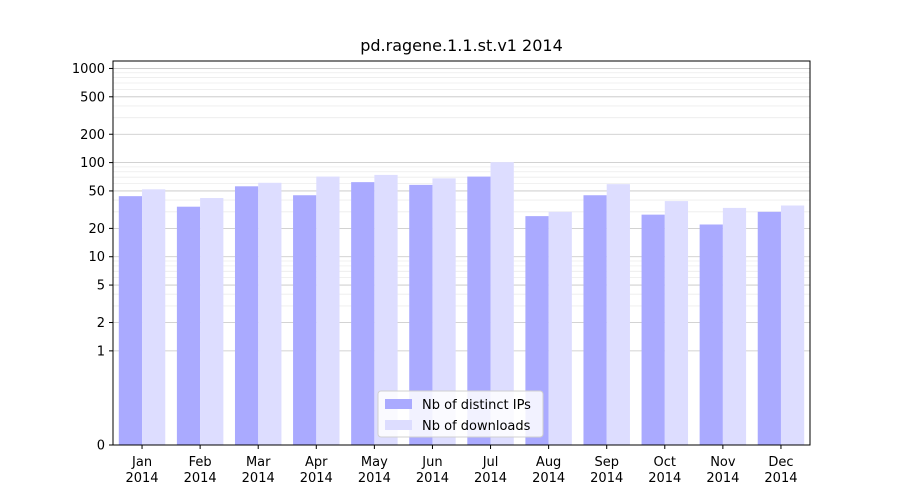 The height and width of the screenshot is (500, 900). What do you see at coordinates (432, 470) in the screenshot?
I see `x-tick-label: Jun 2014` at bounding box center [432, 470].